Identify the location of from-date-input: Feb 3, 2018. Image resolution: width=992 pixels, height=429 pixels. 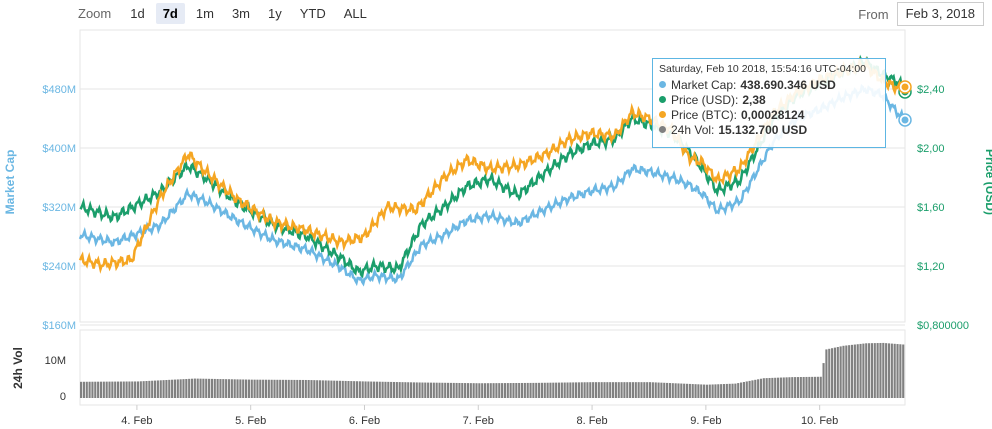
(940, 14).